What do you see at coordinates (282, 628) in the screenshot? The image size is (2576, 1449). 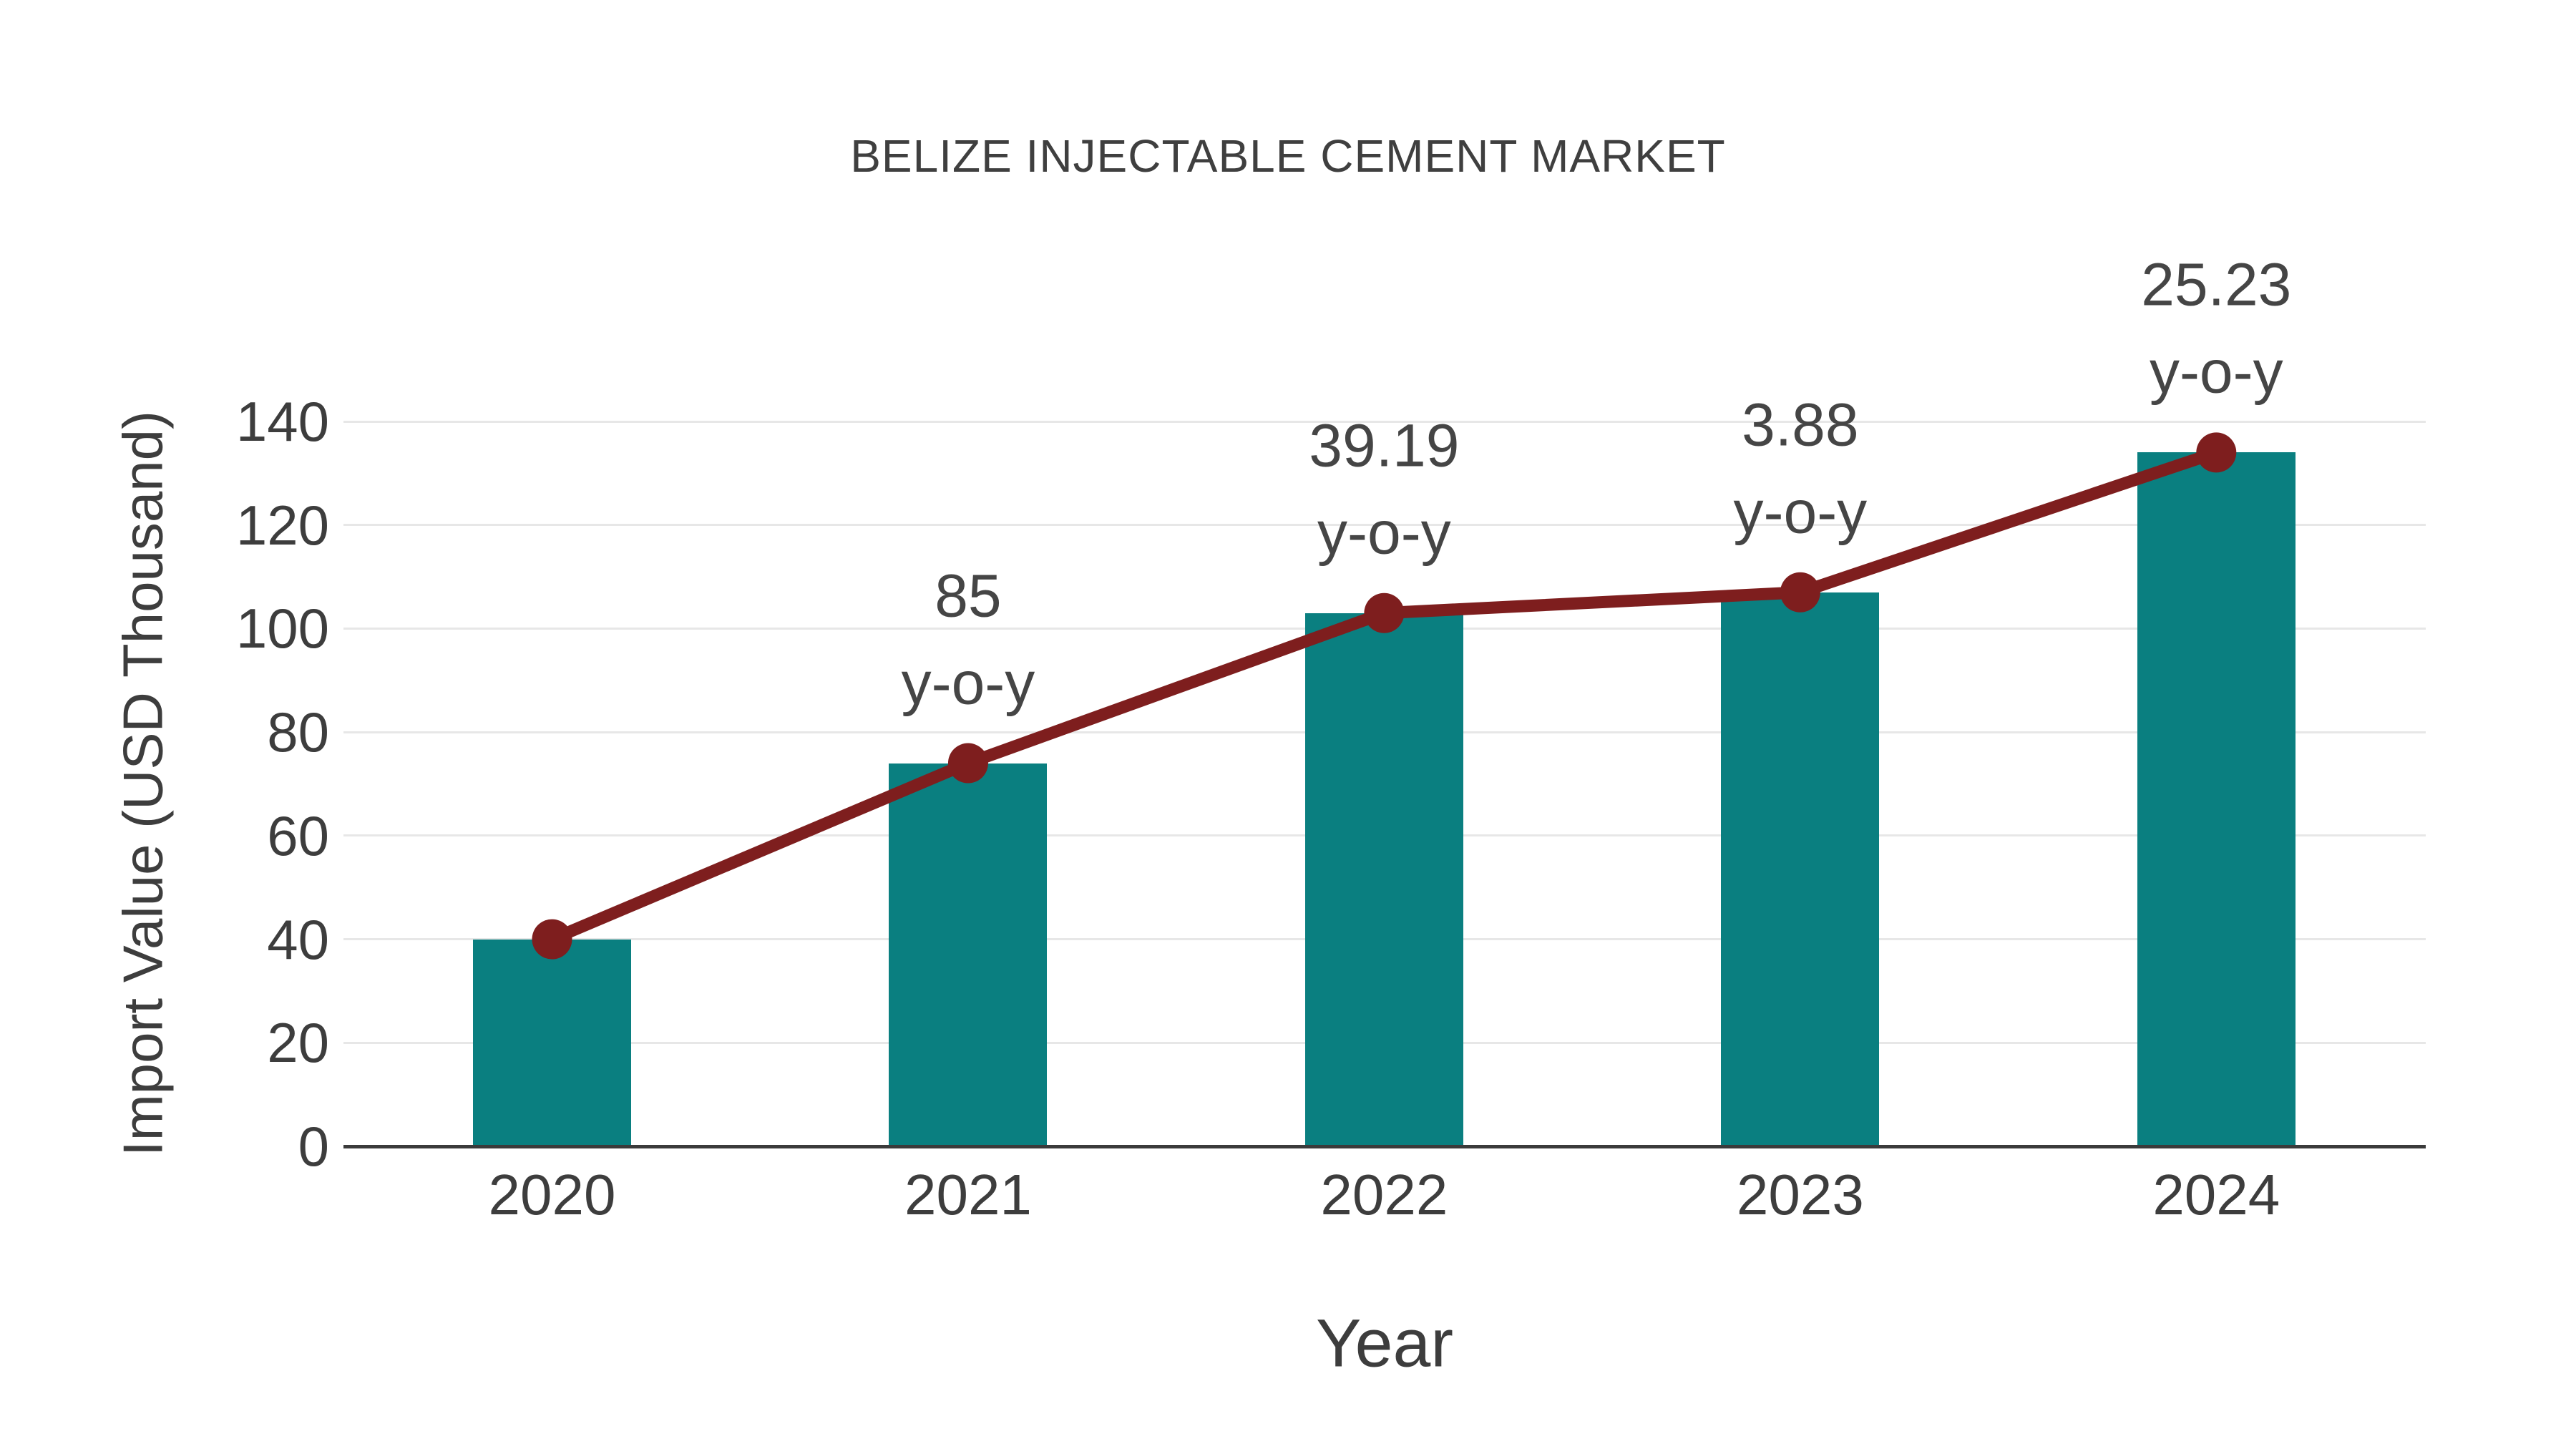 I see `y-tick-label-100: 100` at bounding box center [282, 628].